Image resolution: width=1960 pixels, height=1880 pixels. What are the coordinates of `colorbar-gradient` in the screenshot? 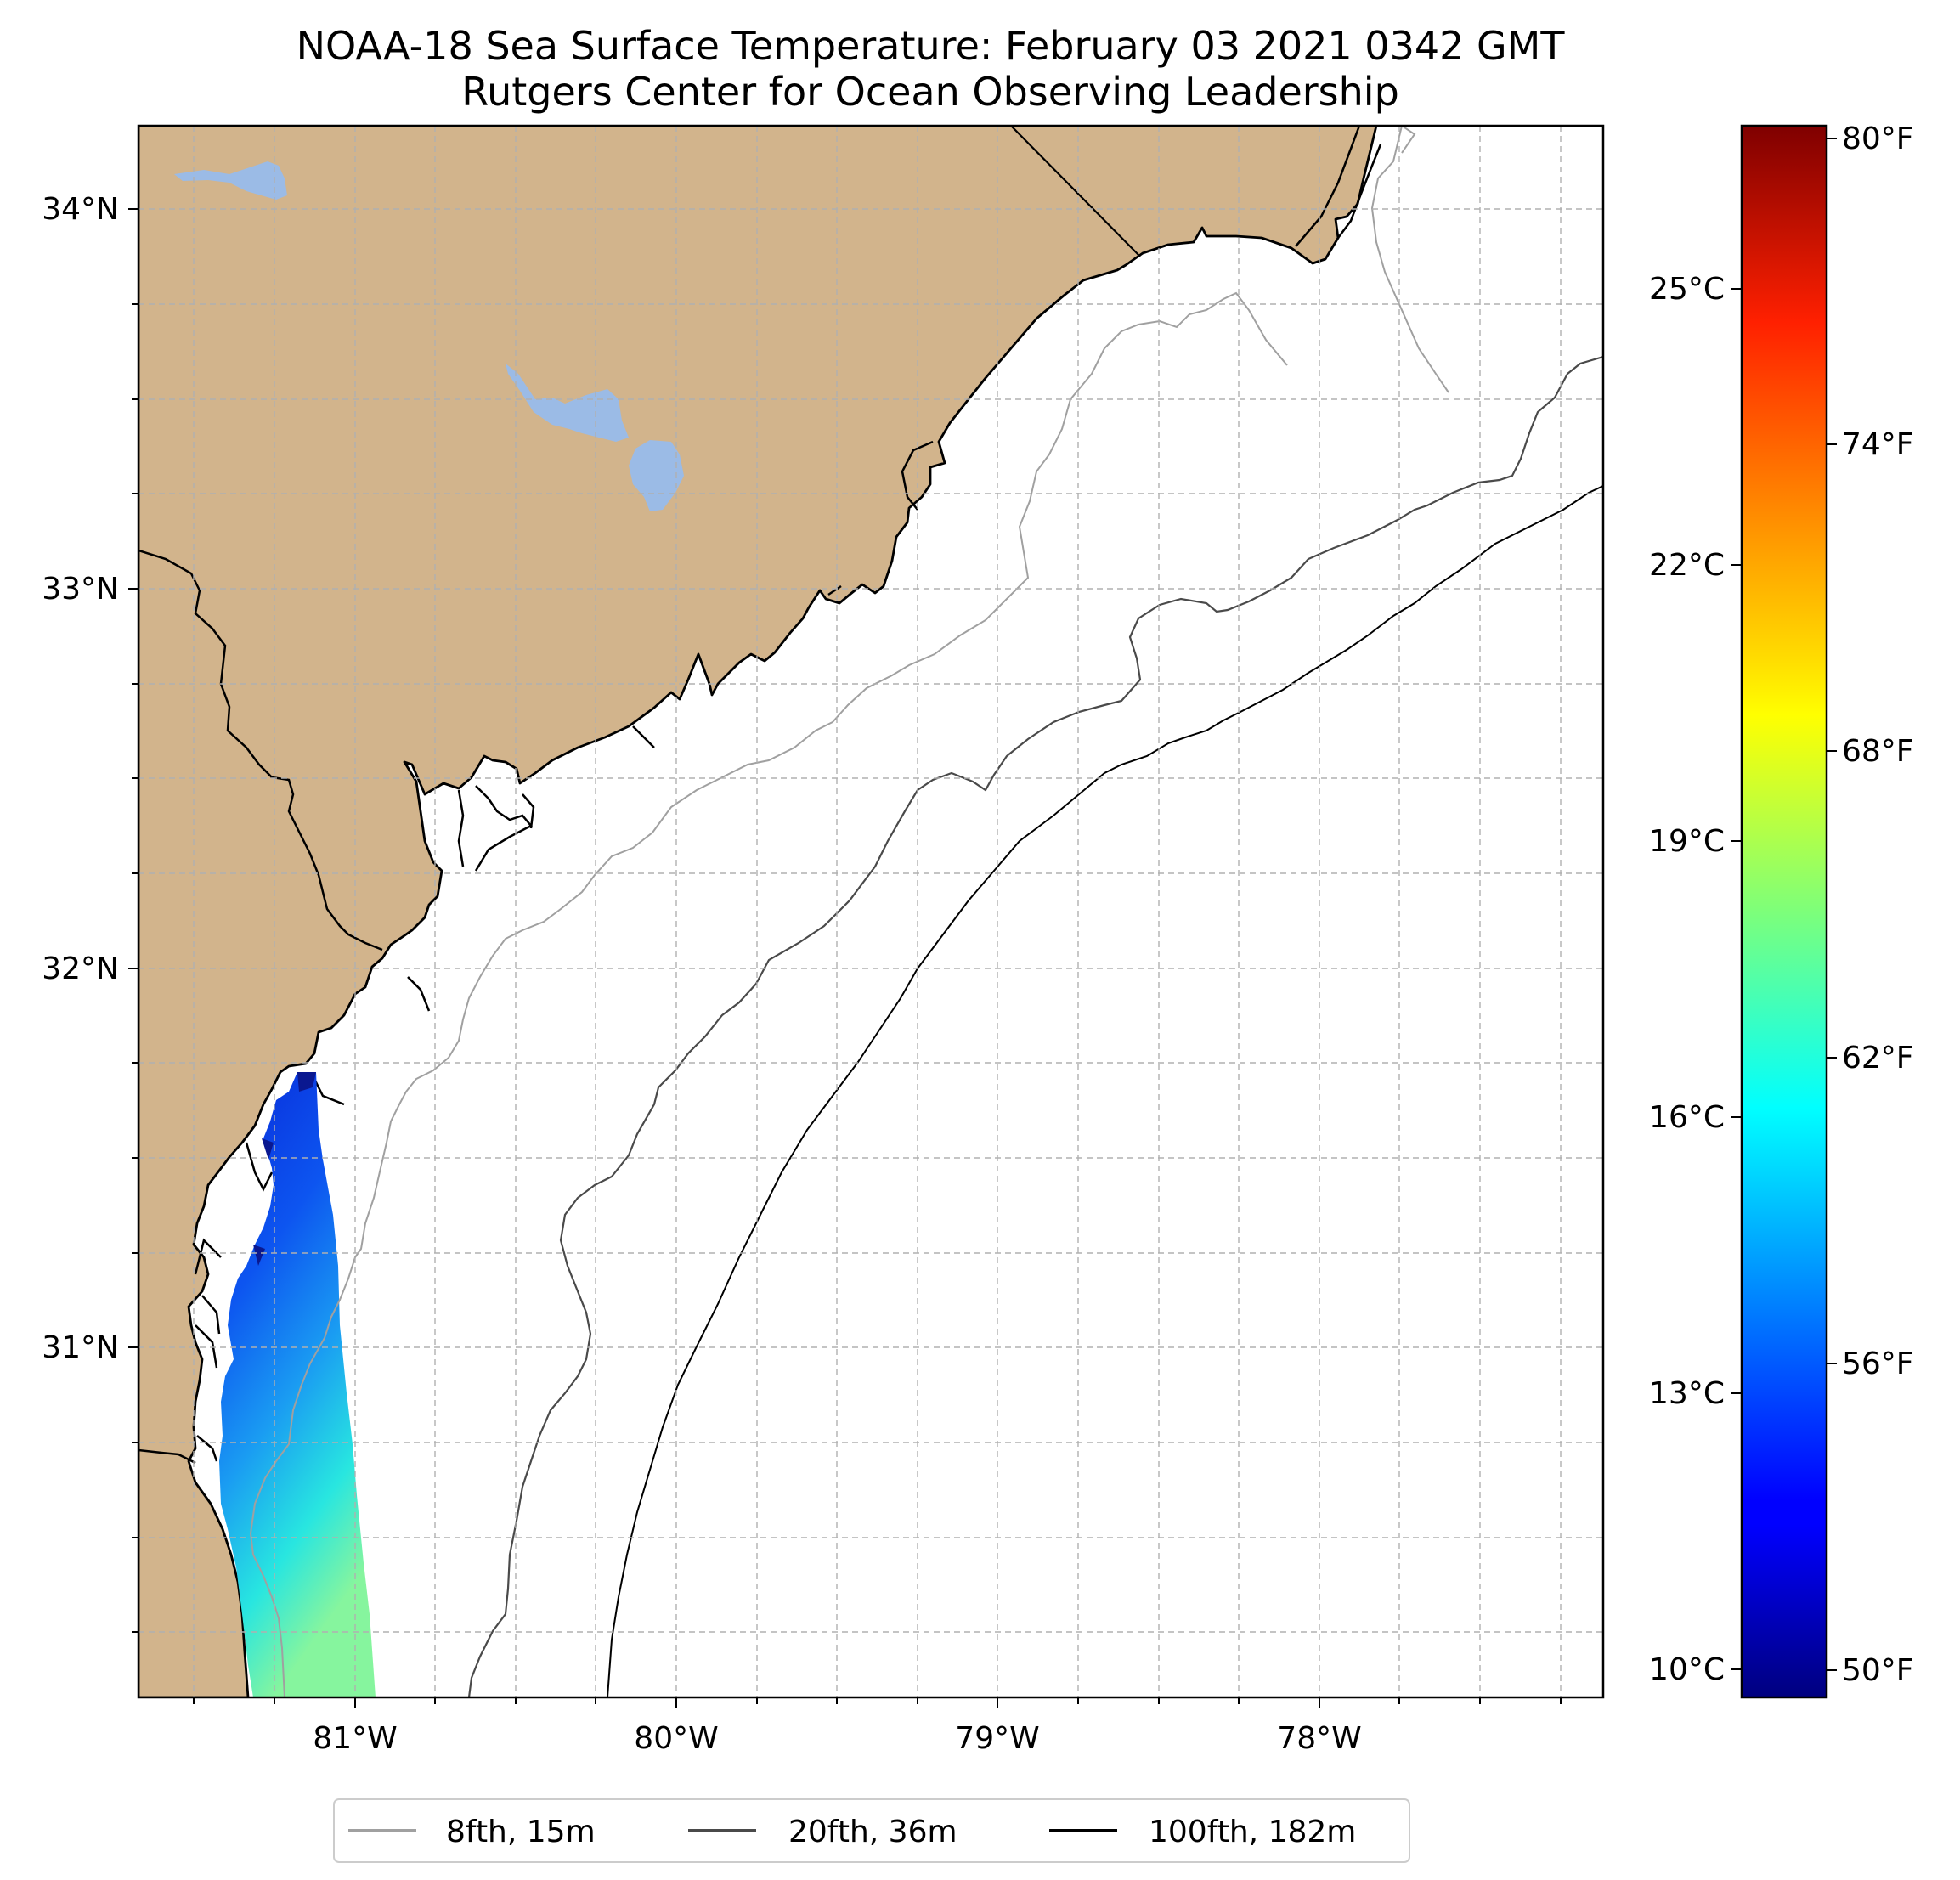 It's located at (1784, 911).